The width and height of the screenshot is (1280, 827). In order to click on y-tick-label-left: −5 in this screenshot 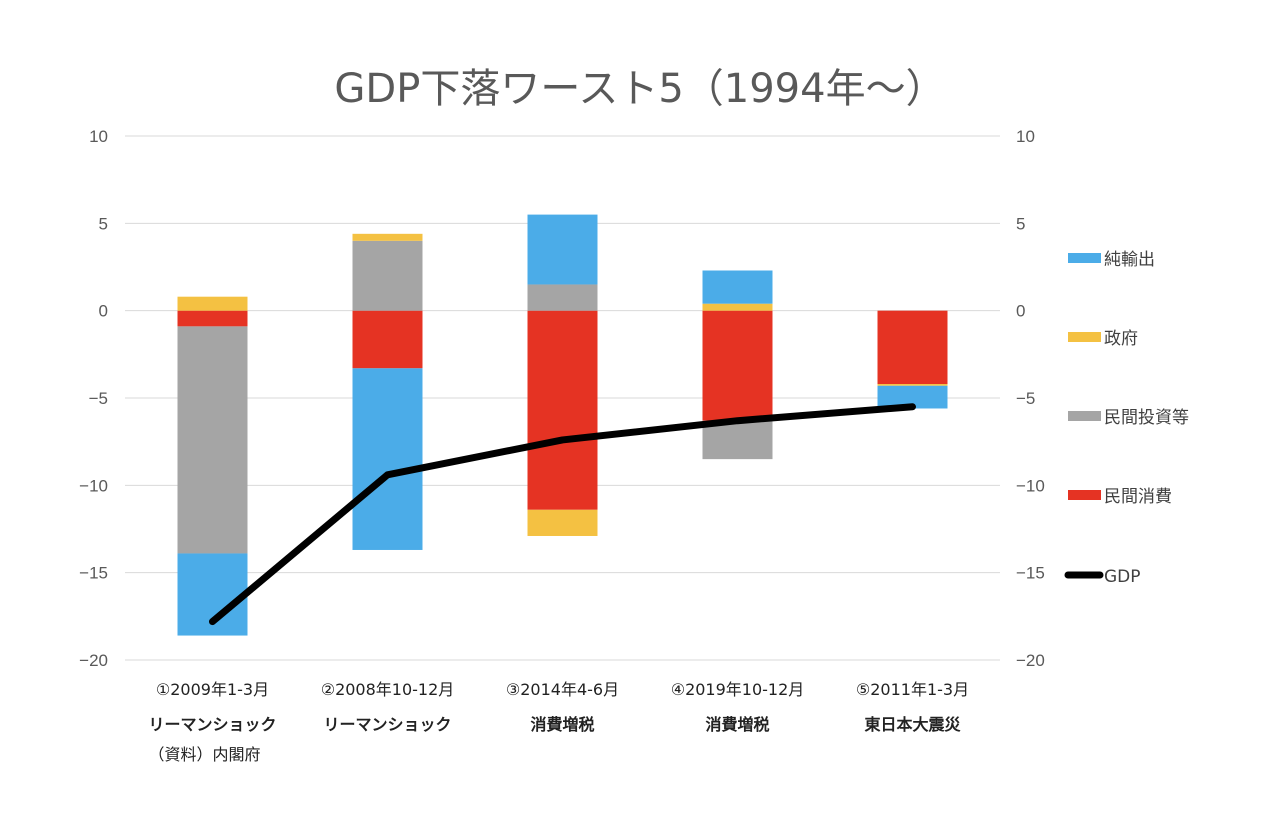, I will do `click(98, 398)`.